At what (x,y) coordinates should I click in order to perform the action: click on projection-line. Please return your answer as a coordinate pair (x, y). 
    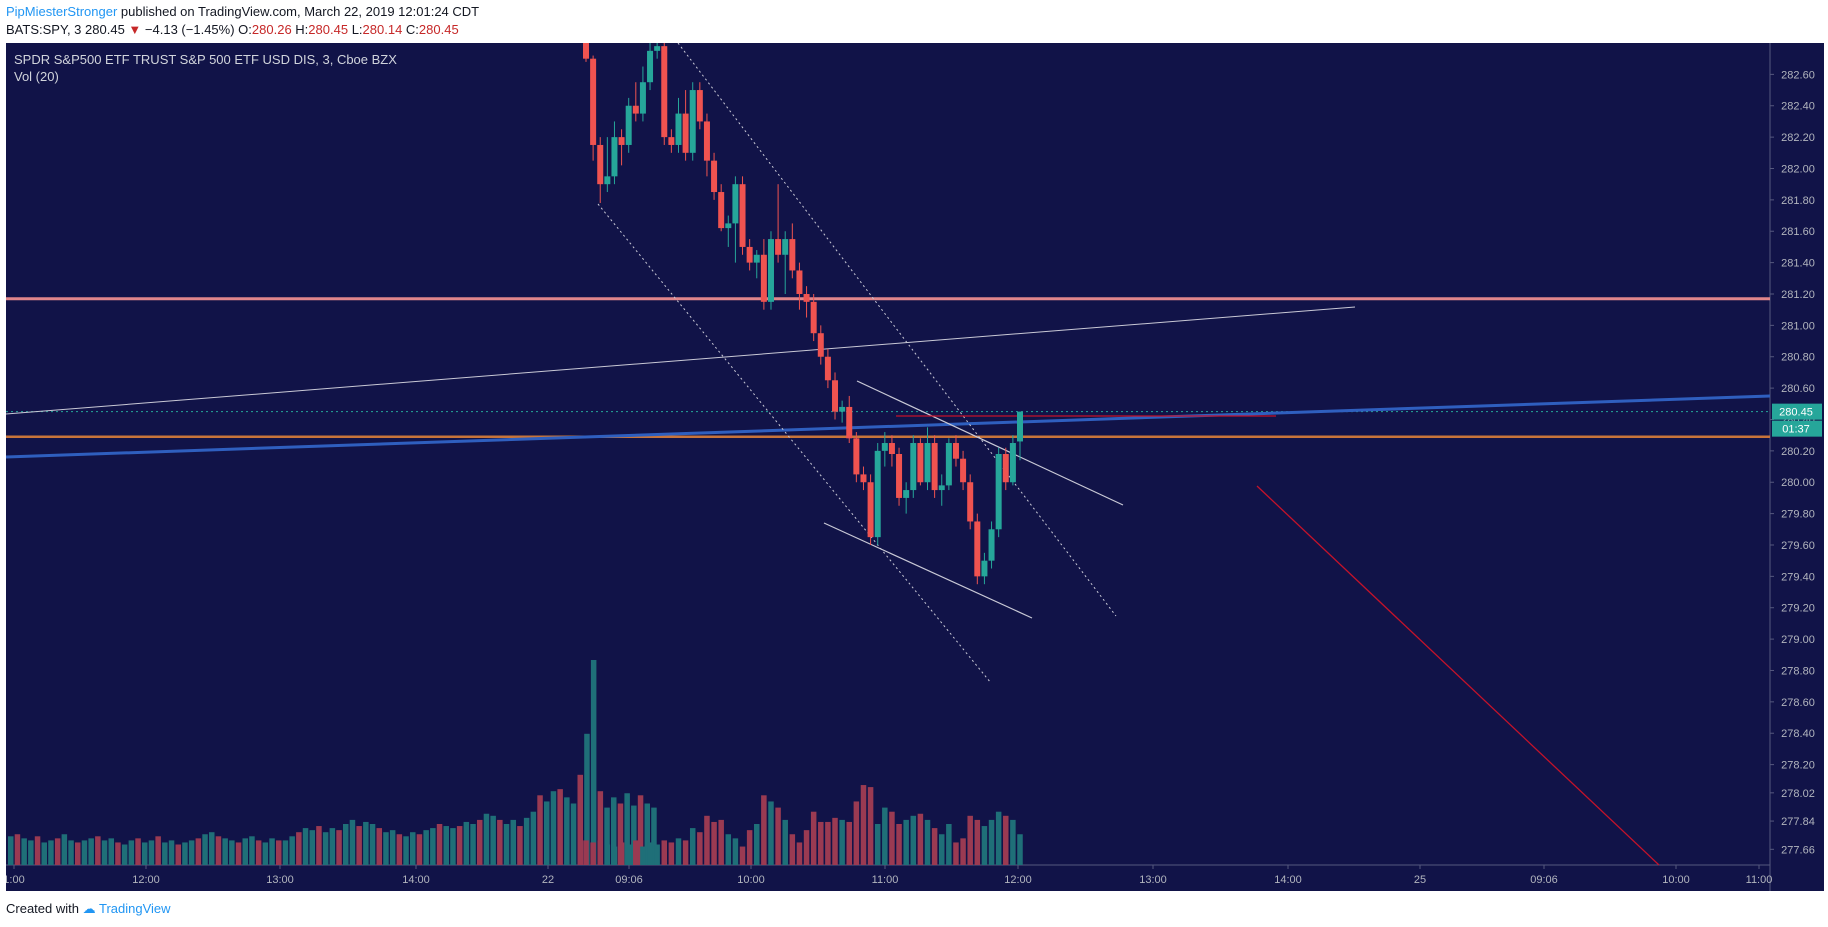
    Looking at the image, I should click on (1458, 675).